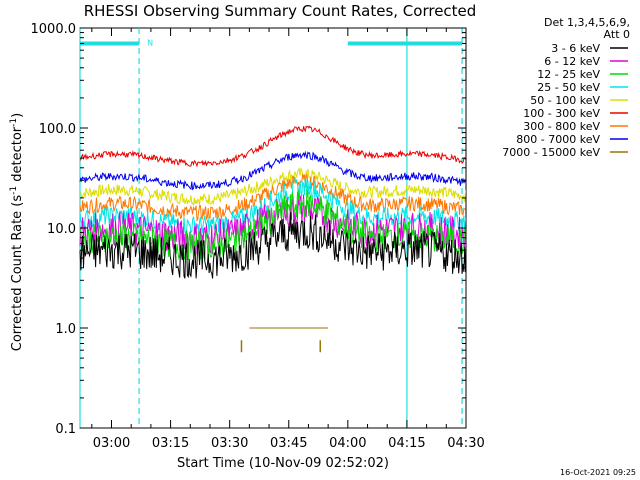 This screenshot has width=640, height=480. What do you see at coordinates (568, 74) in the screenshot?
I see `legend-label: 12 - 25 keV` at bounding box center [568, 74].